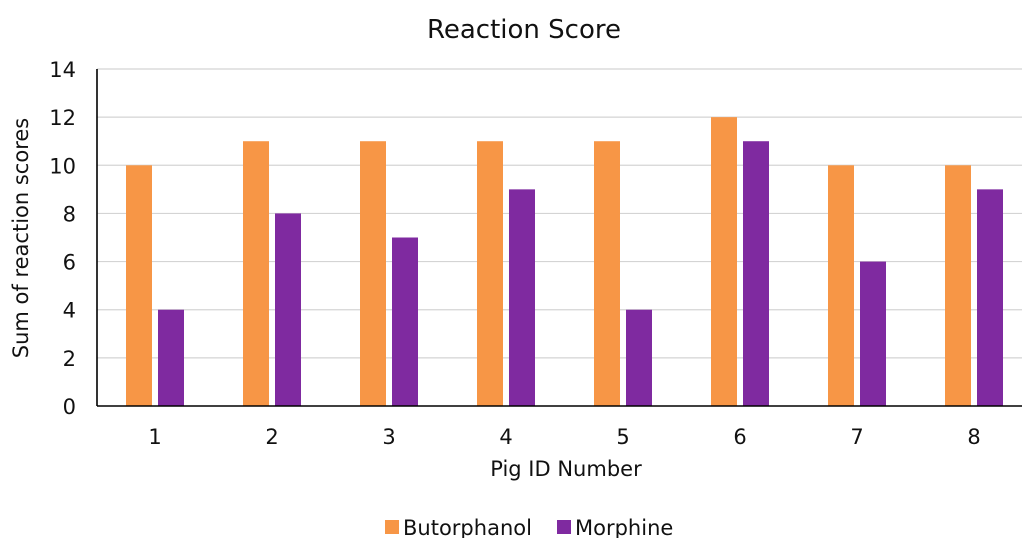  Describe the element at coordinates (69, 407) in the screenshot. I see `y-tick-label: 0` at that location.